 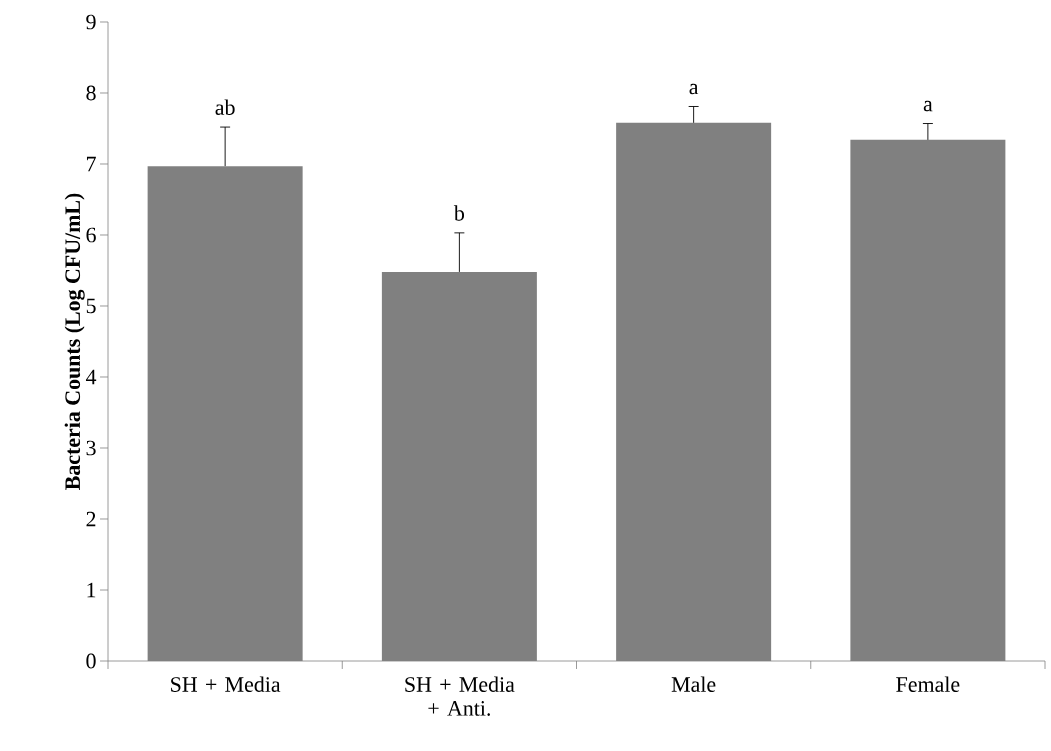 What do you see at coordinates (459, 213) in the screenshot?
I see `annotation: b` at bounding box center [459, 213].